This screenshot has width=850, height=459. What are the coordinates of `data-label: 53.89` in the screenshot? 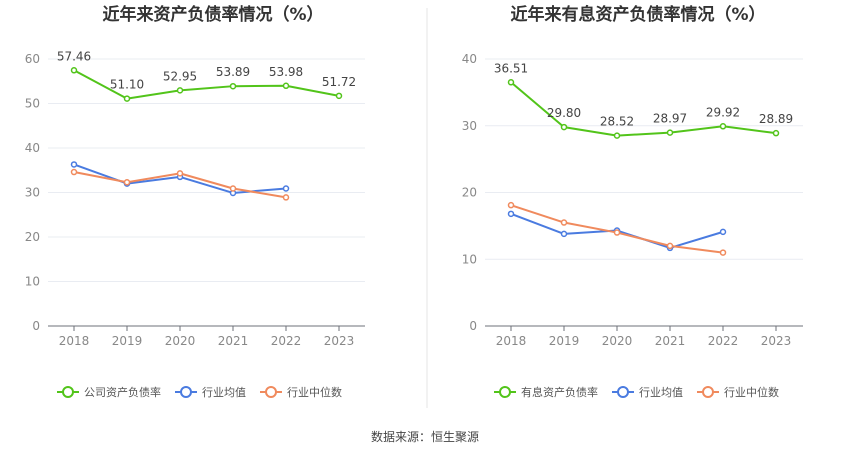 It's located at (233, 72).